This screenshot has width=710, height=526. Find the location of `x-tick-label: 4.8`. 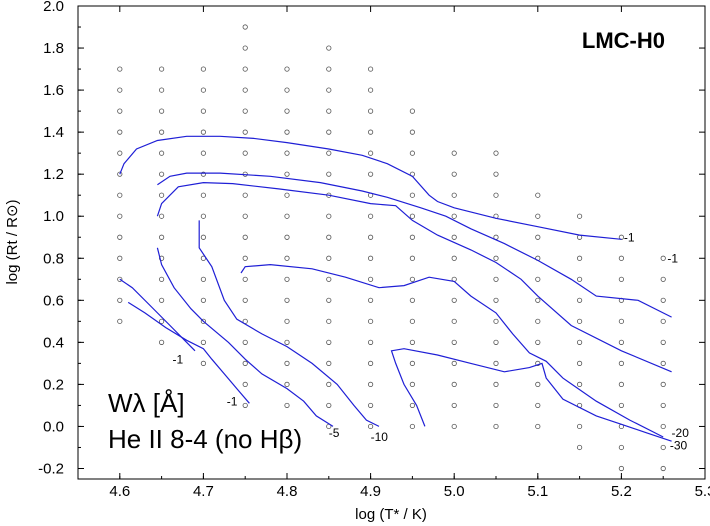

x-tick-label: 4.8 is located at coordinates (287, 491).